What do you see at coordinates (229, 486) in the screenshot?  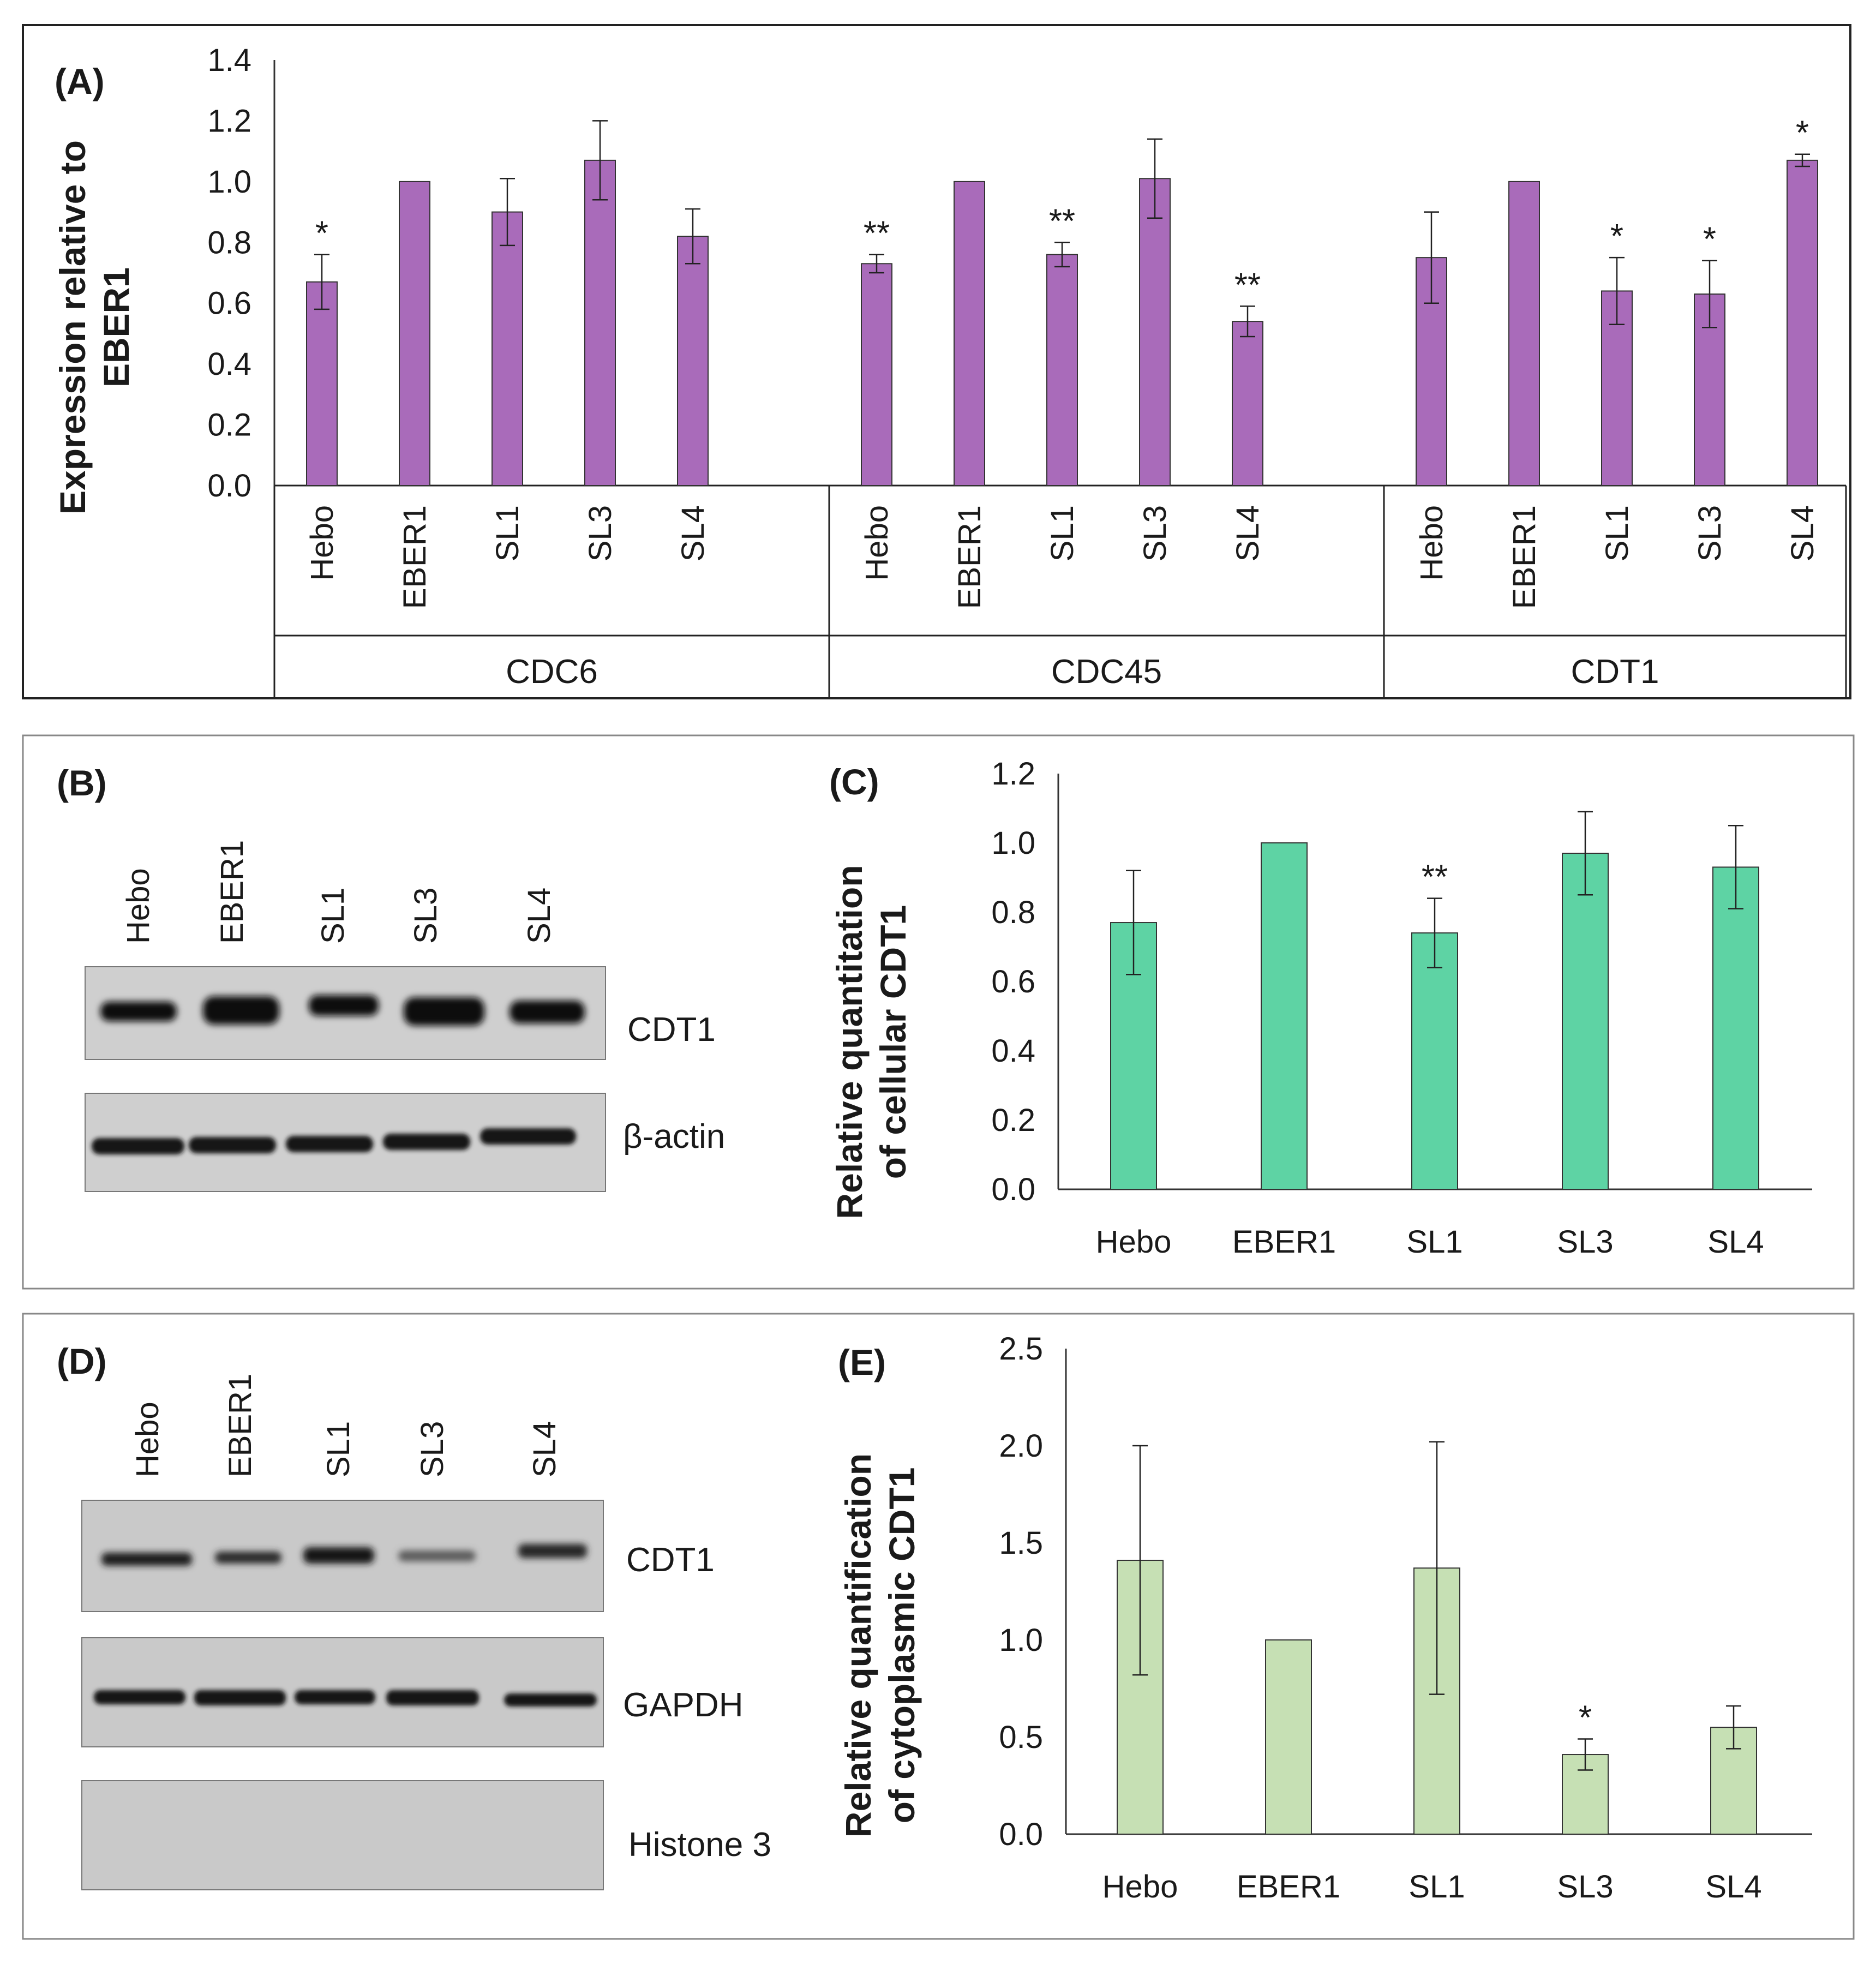 I see `chart-a-ytick: 0.0` at bounding box center [229, 486].